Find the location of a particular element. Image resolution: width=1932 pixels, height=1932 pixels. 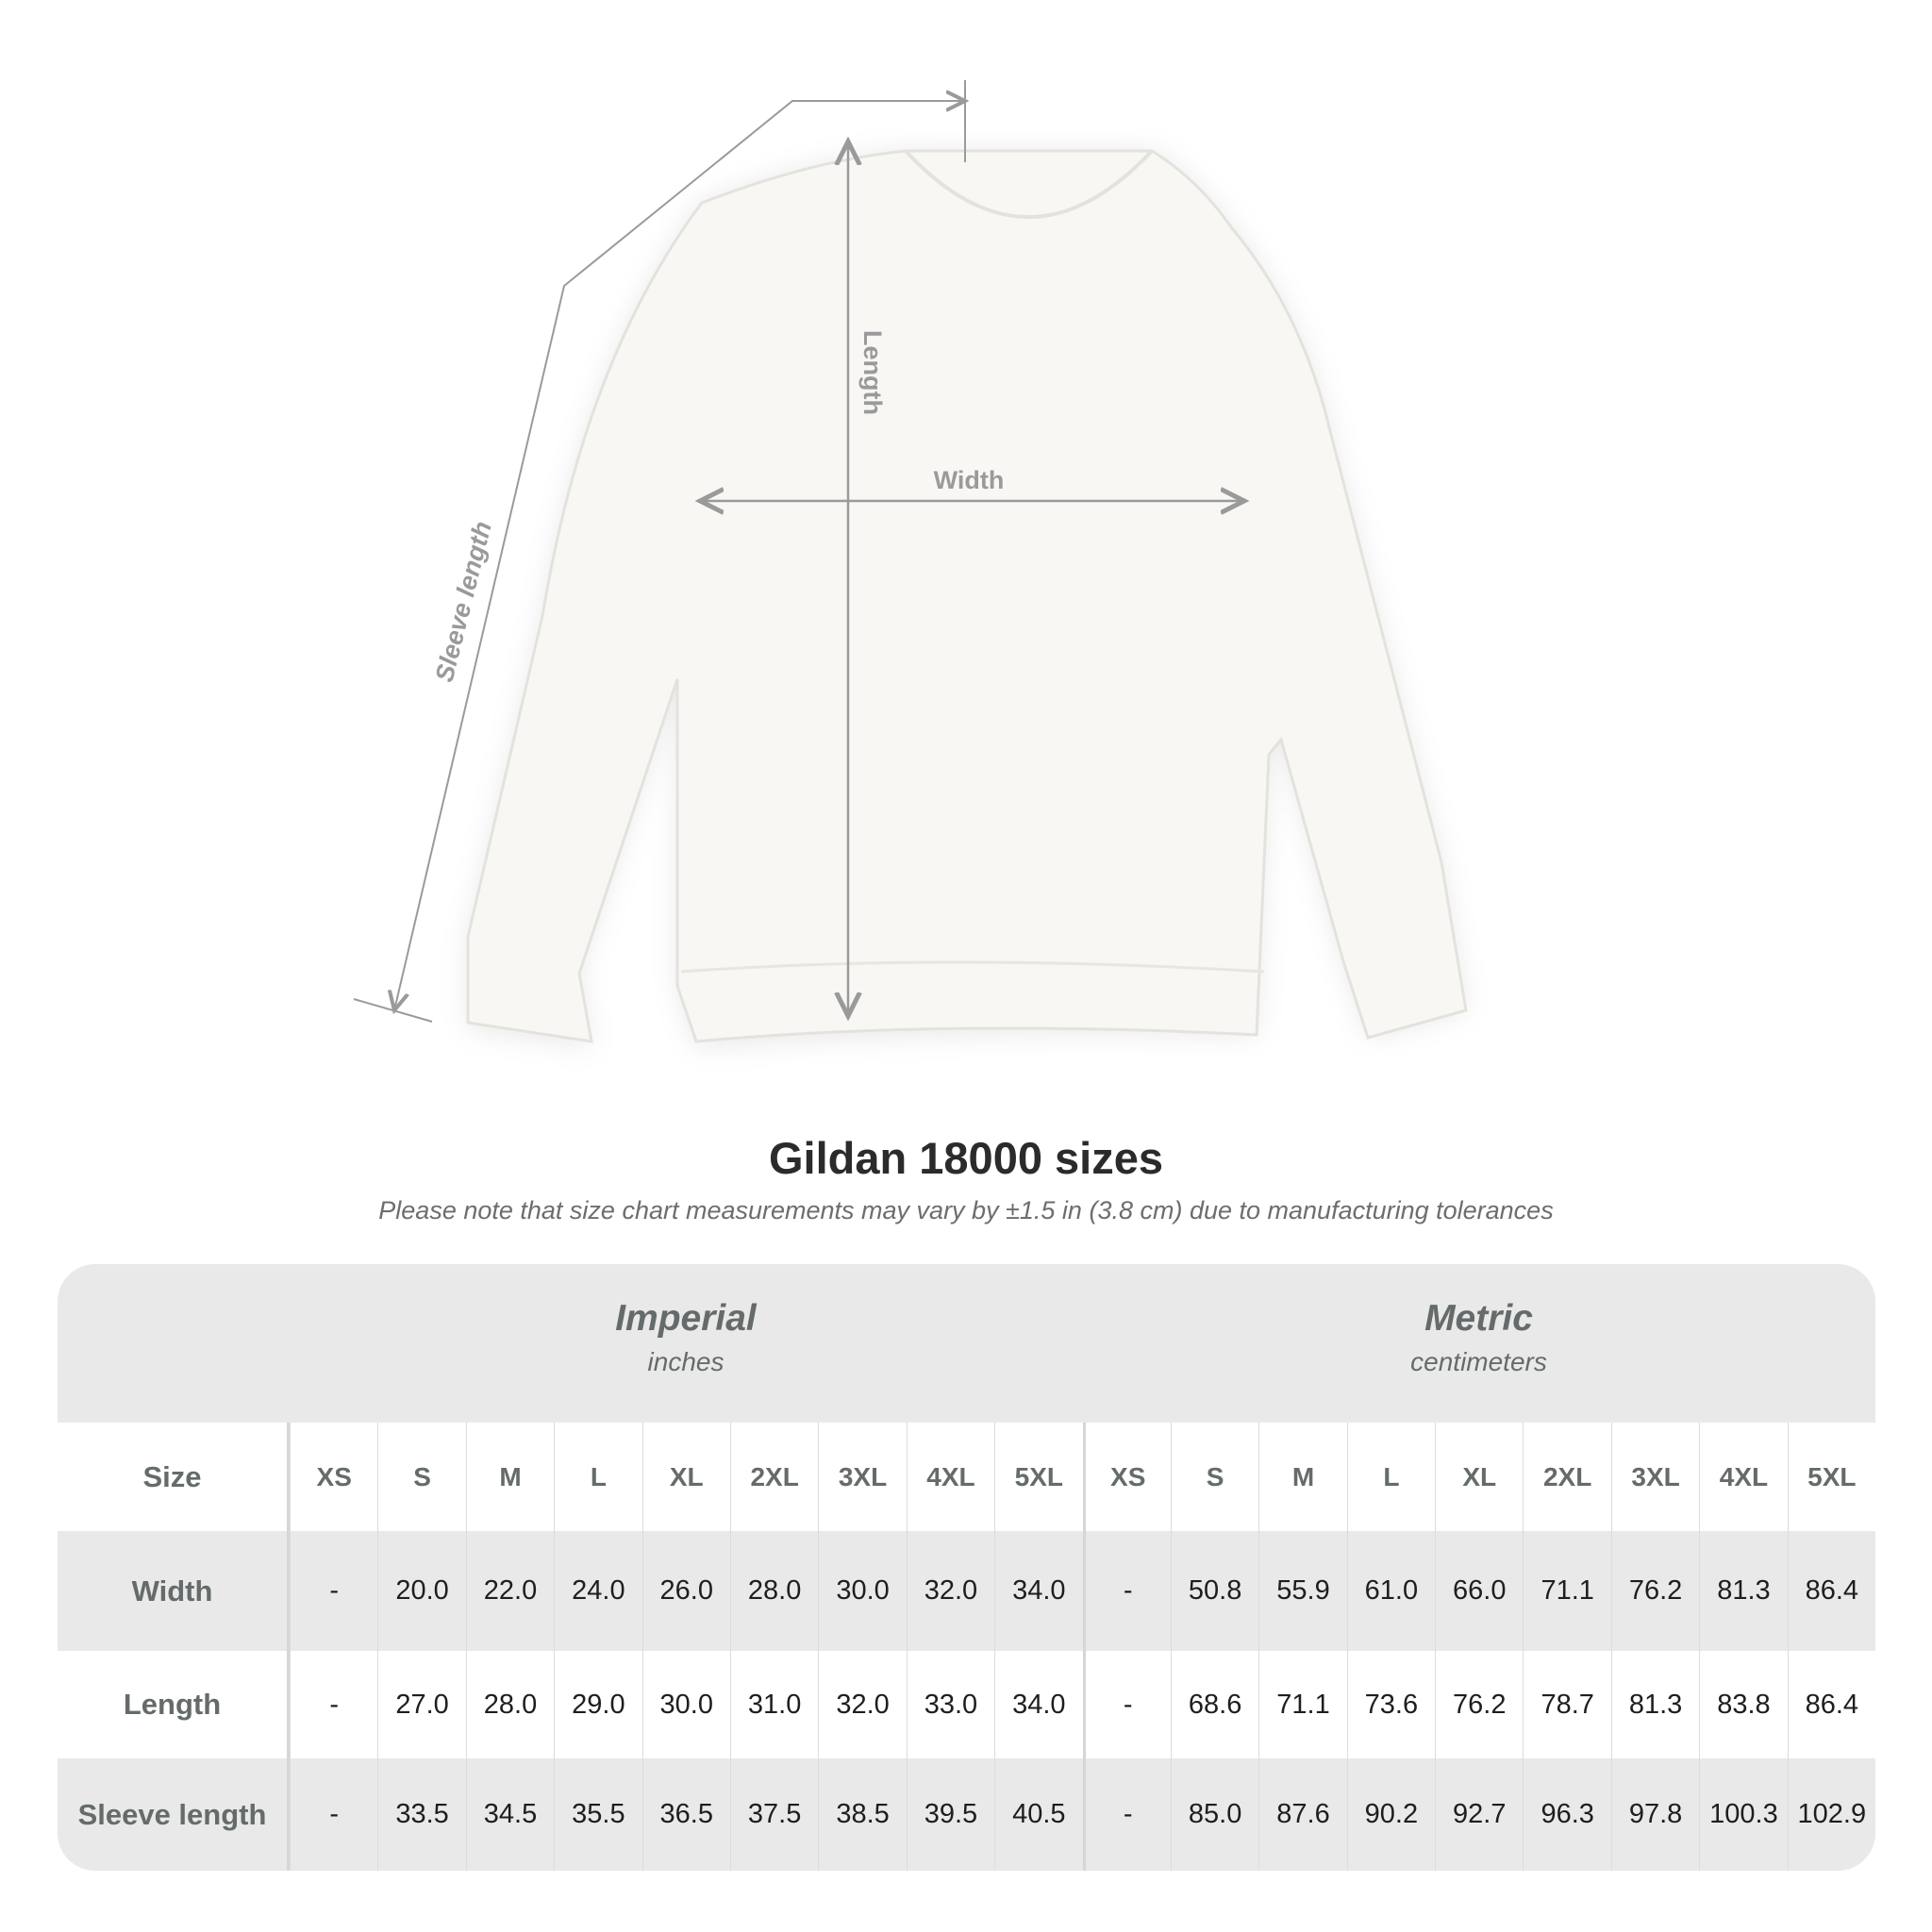

table-cell: 40.5 is located at coordinates (1038, 1814).